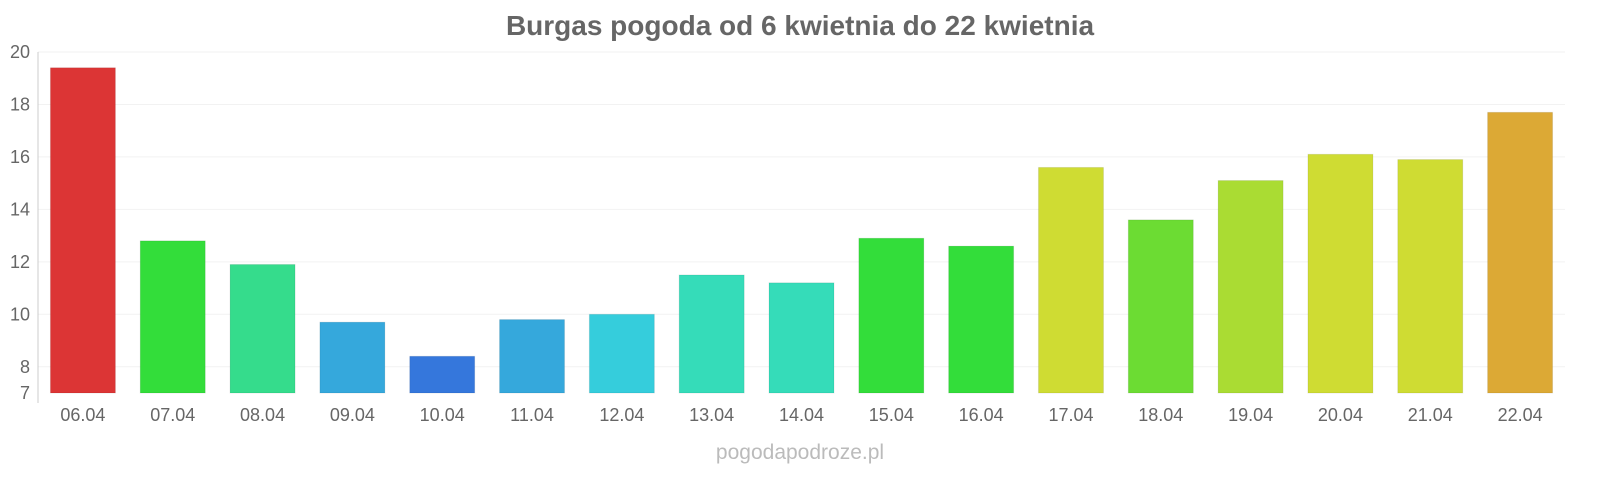 Image resolution: width=1600 pixels, height=480 pixels. What do you see at coordinates (532, 356) in the screenshot?
I see `bar-11.04` at bounding box center [532, 356].